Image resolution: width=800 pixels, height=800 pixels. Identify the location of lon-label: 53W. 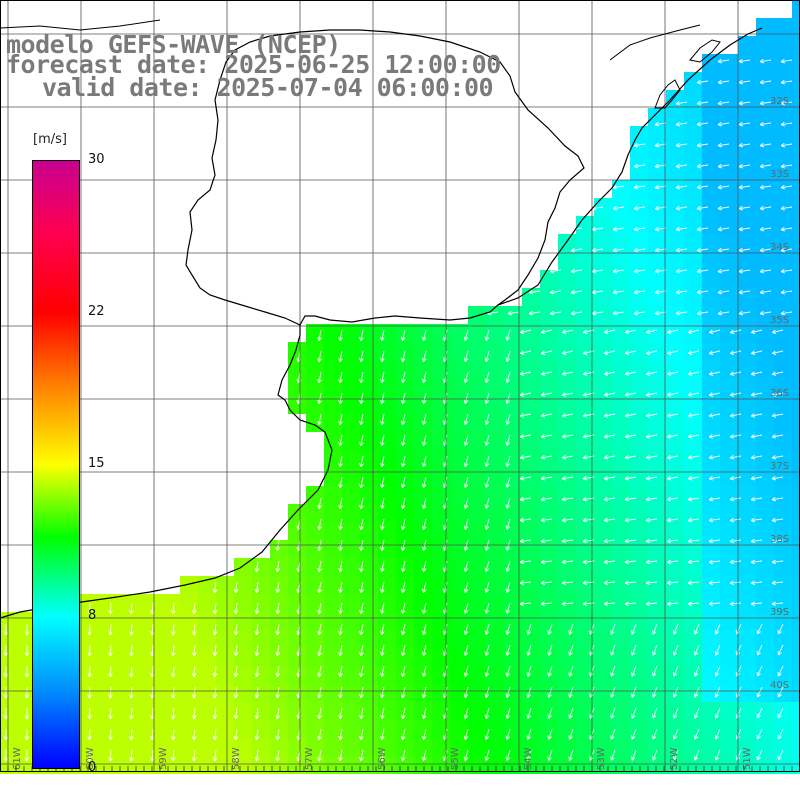
(601, 758).